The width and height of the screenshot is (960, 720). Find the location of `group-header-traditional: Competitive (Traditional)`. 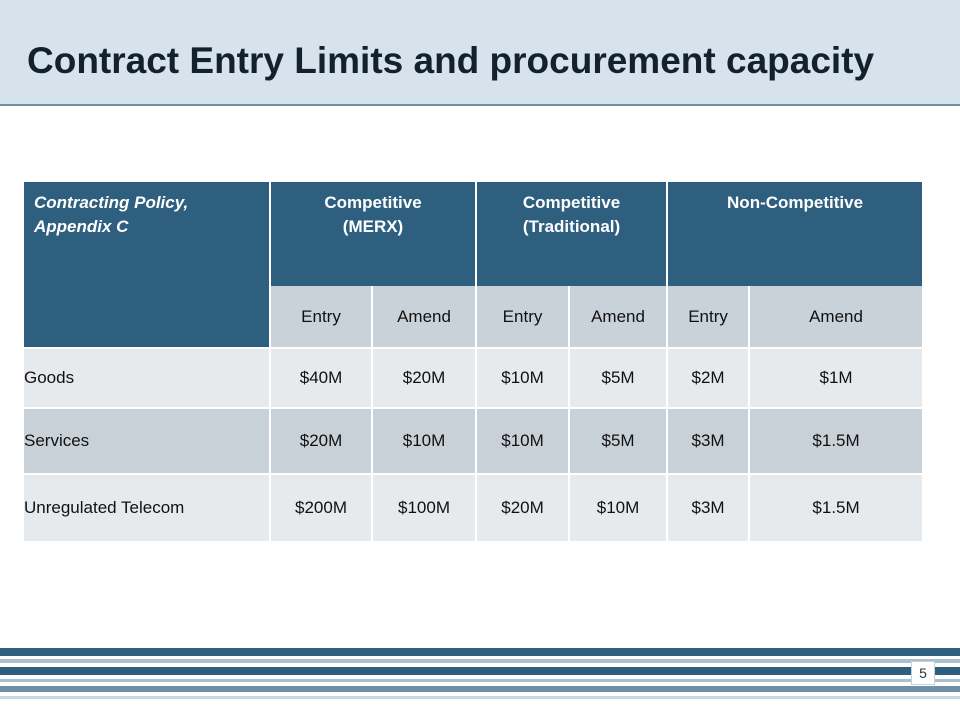

group-header-traditional: Competitive (Traditional) is located at coordinates (571, 234).